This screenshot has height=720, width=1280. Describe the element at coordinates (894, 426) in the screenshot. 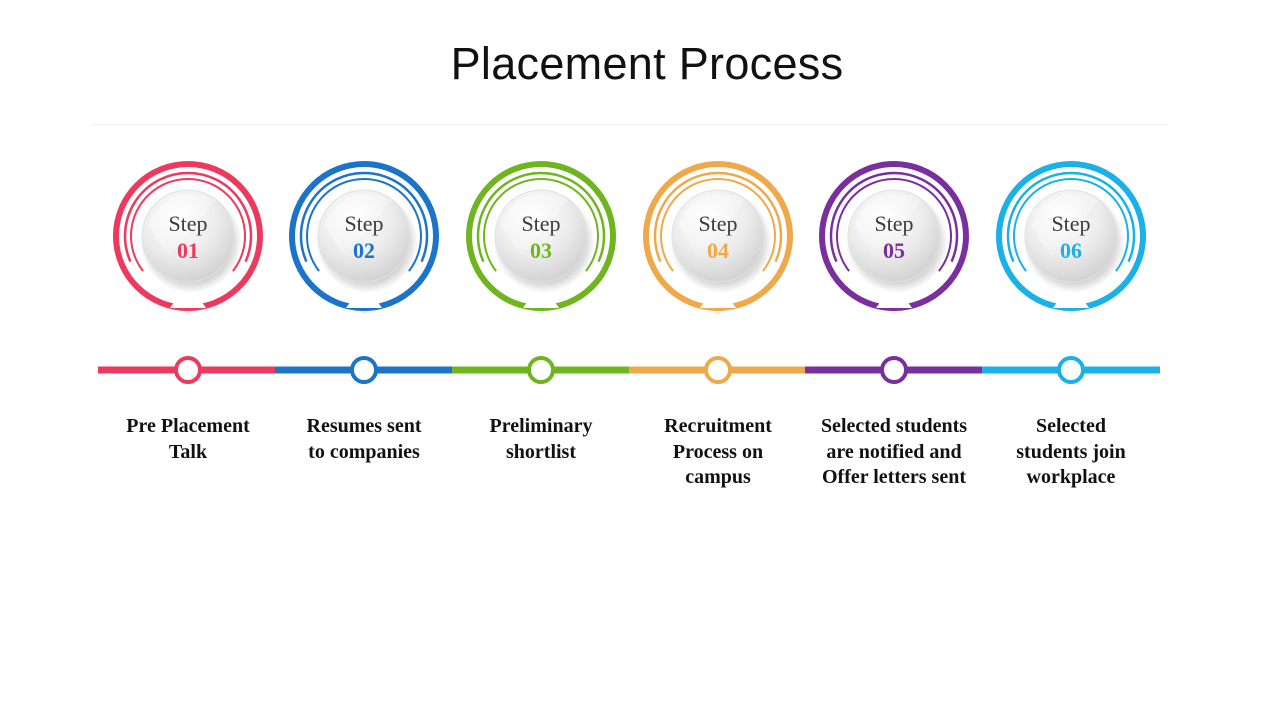

I see `step-label-line: Selected students` at that location.